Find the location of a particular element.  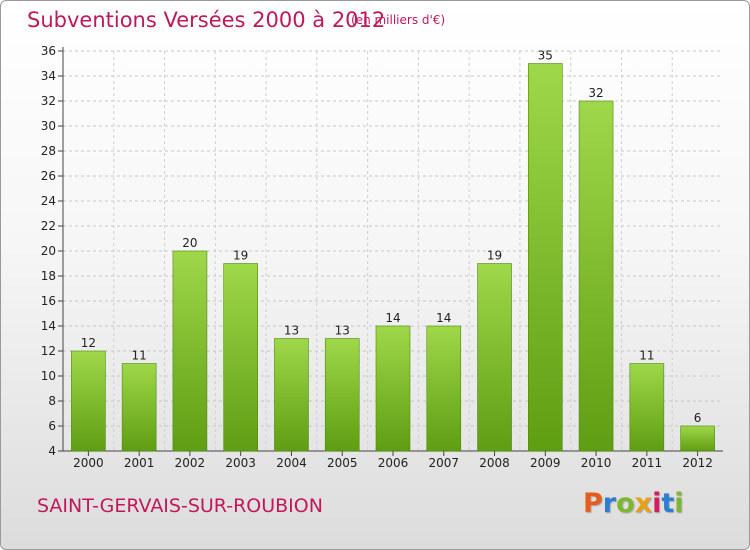

x-tick-label: 2011 is located at coordinates (647, 463).